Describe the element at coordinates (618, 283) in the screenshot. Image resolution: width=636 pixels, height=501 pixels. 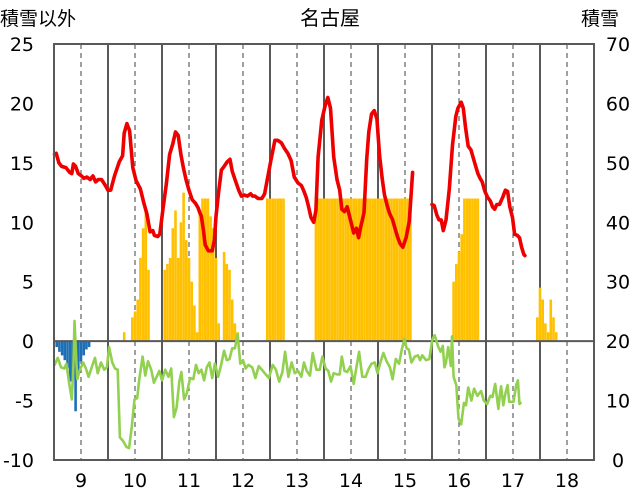
I see `y-right-tick-label: 30` at that location.